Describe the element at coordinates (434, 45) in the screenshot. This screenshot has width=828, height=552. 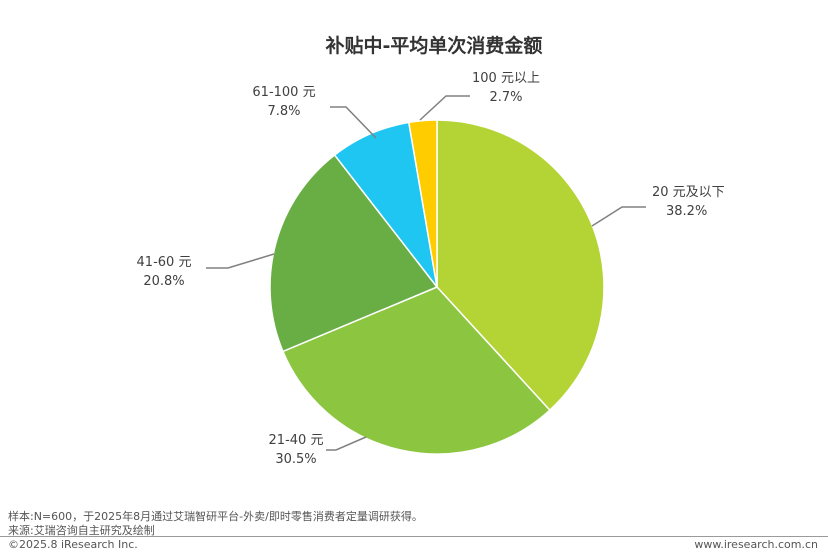
I see `chart-title: 补贴中-平均单次消费金额` at that location.